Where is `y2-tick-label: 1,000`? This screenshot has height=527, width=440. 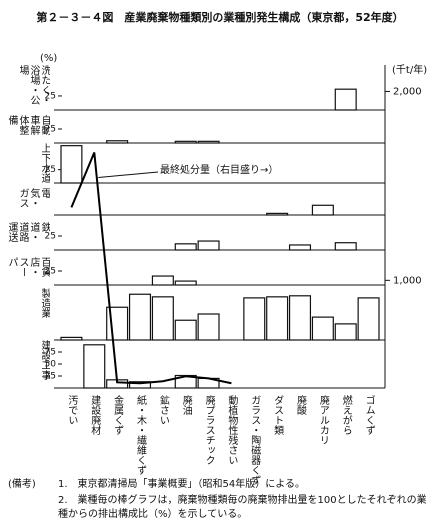 y2-tick-label: 1,000 is located at coordinates (407, 280).